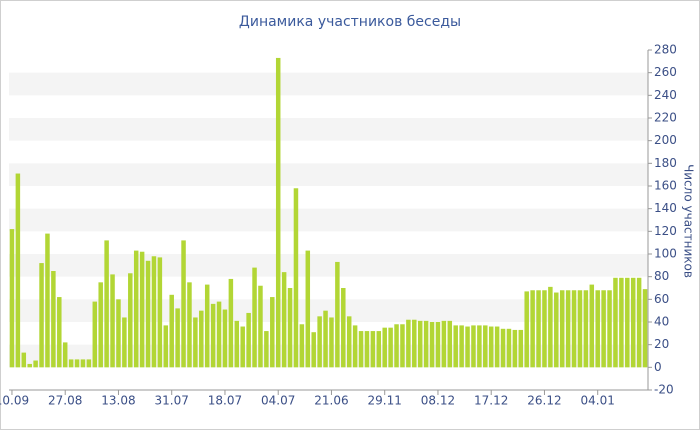  I want to click on y-tick-label: 120, so click(665, 231).